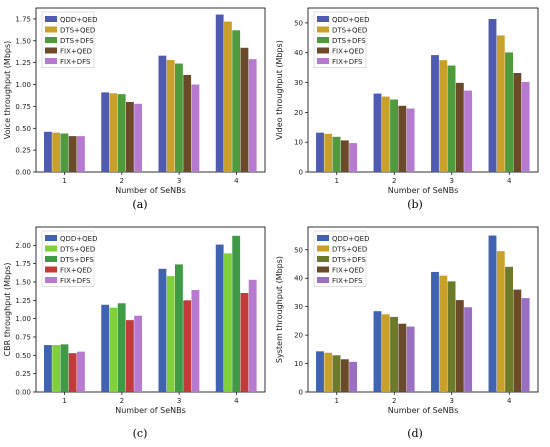 The width and height of the screenshot is (550, 447). I want to click on y-tick-label: 0.25, so click(23, 151).